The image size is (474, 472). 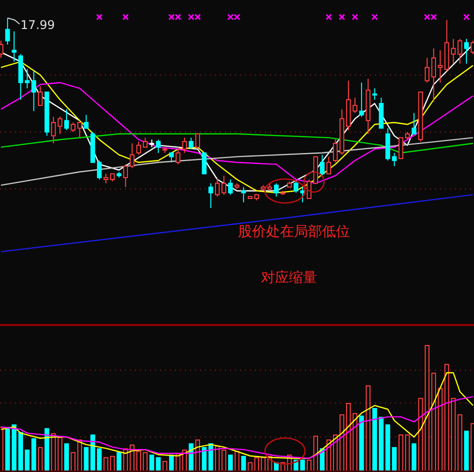 What do you see at coordinates (289, 278) in the screenshot?
I see `text: 对应缩量` at bounding box center [289, 278].